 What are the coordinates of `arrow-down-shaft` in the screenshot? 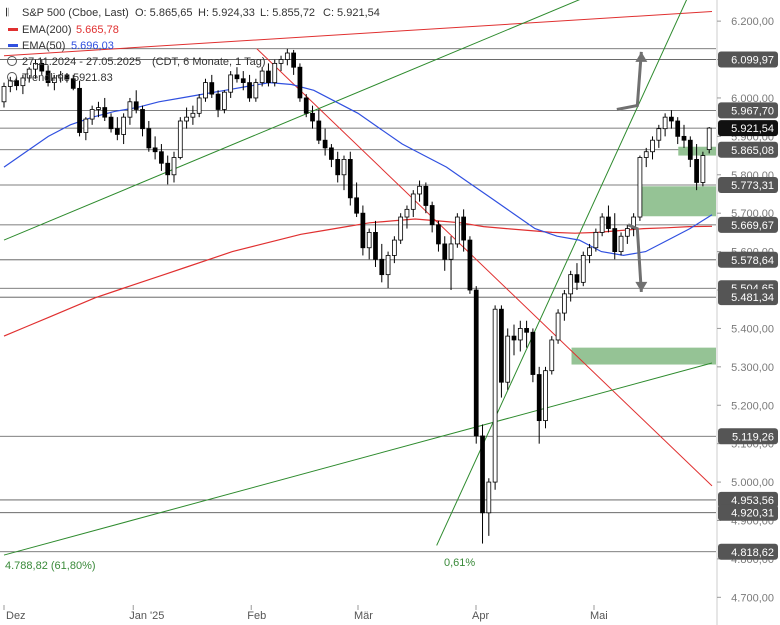 It's located at (635, 258).